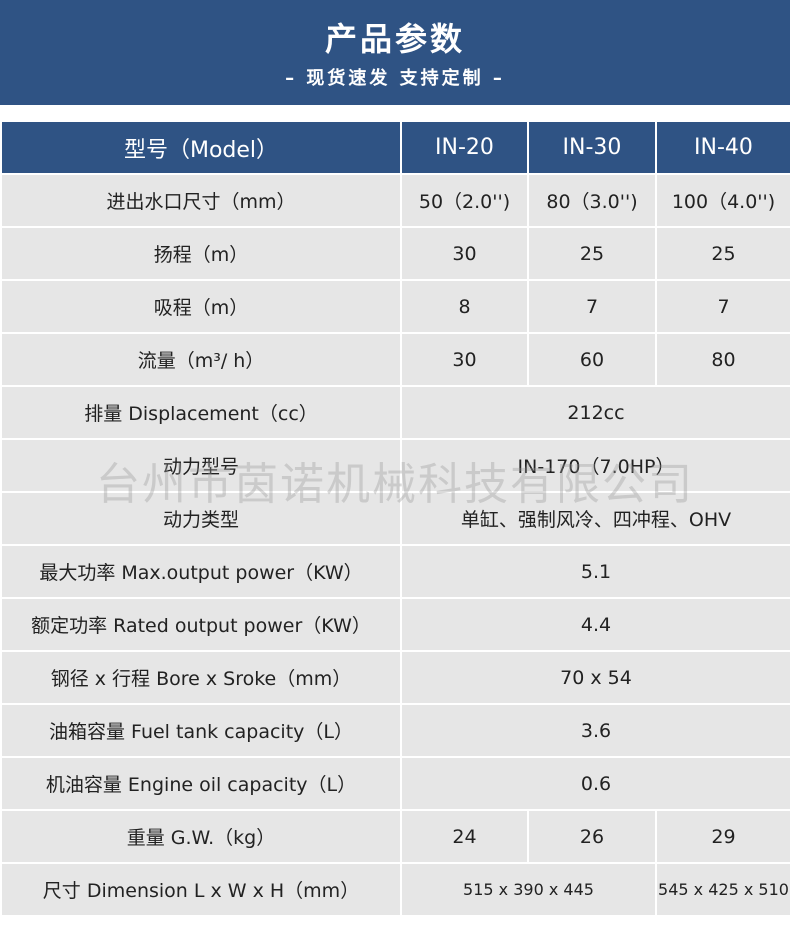 The image size is (790, 933). Describe the element at coordinates (201, 147) in the screenshot. I see `header-cell: 型号（Model）` at that location.